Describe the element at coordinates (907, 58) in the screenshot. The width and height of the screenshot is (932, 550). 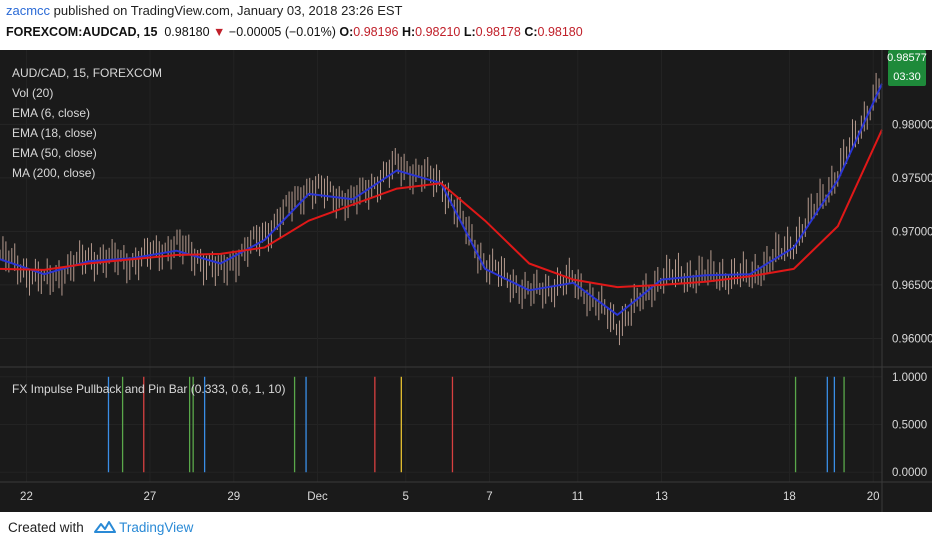
I see `price-badge-value: 0.98577` at that location.